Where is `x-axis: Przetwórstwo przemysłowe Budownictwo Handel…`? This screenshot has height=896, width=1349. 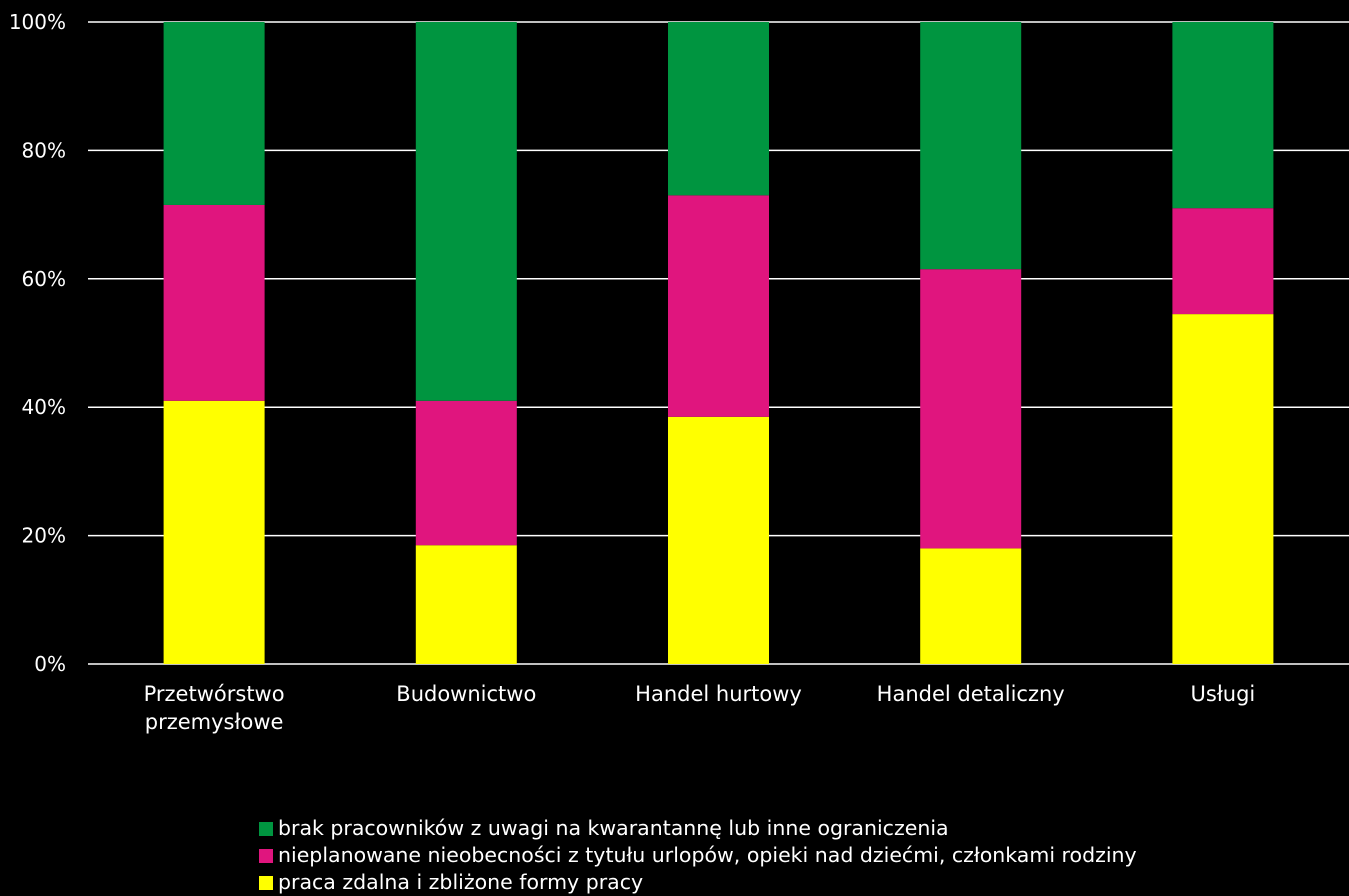 x-axis: Przetwórstwo przemysłowe Budownictwo Handel… is located at coordinates (700, 708).